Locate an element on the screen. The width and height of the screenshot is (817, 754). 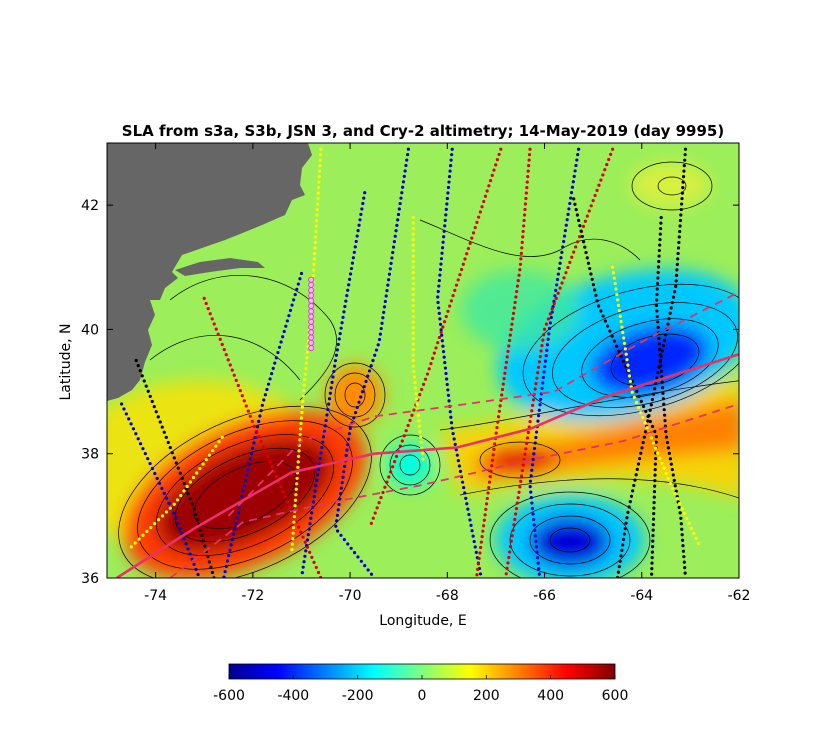
magenta-section is located at coordinates (311, 314).